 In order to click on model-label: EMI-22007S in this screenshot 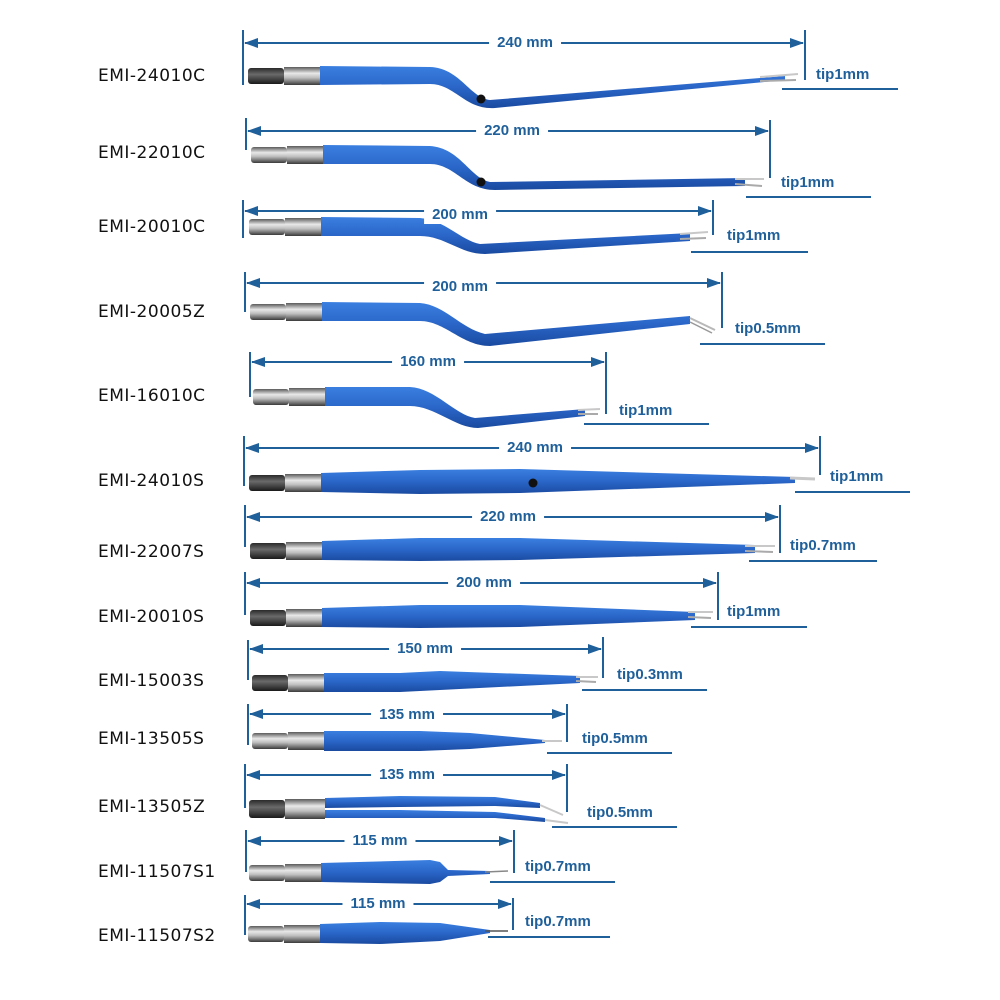, I will do `click(151, 552)`.